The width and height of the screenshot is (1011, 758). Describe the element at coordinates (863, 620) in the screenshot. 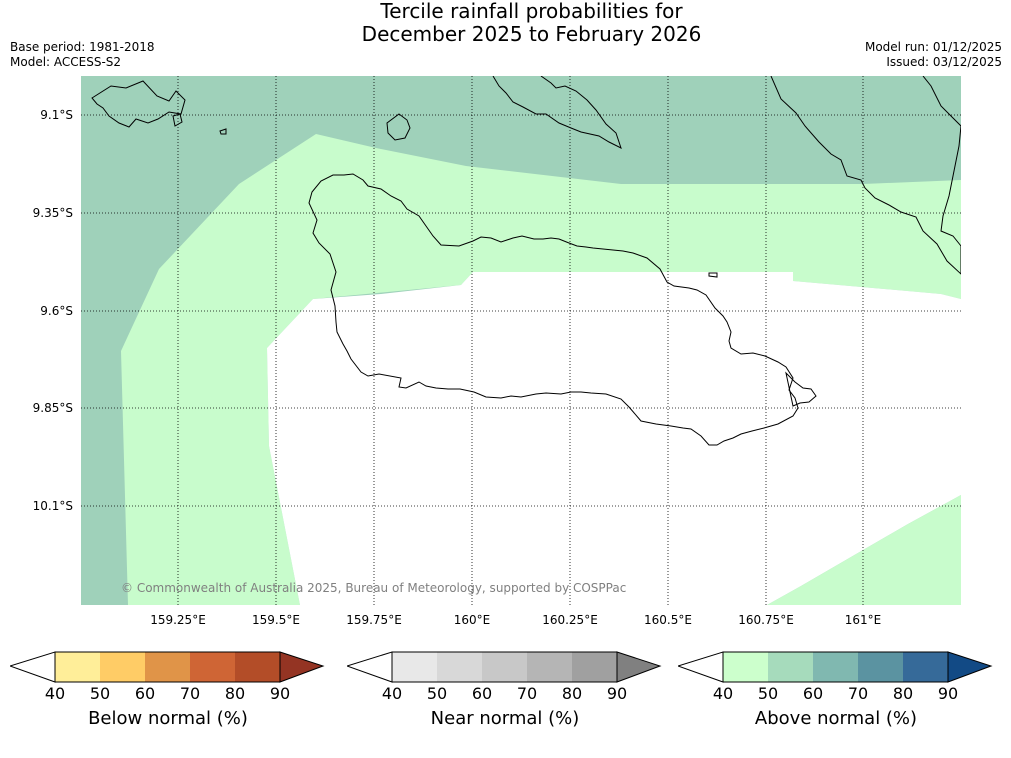

I see `lon-label: 161°E` at that location.